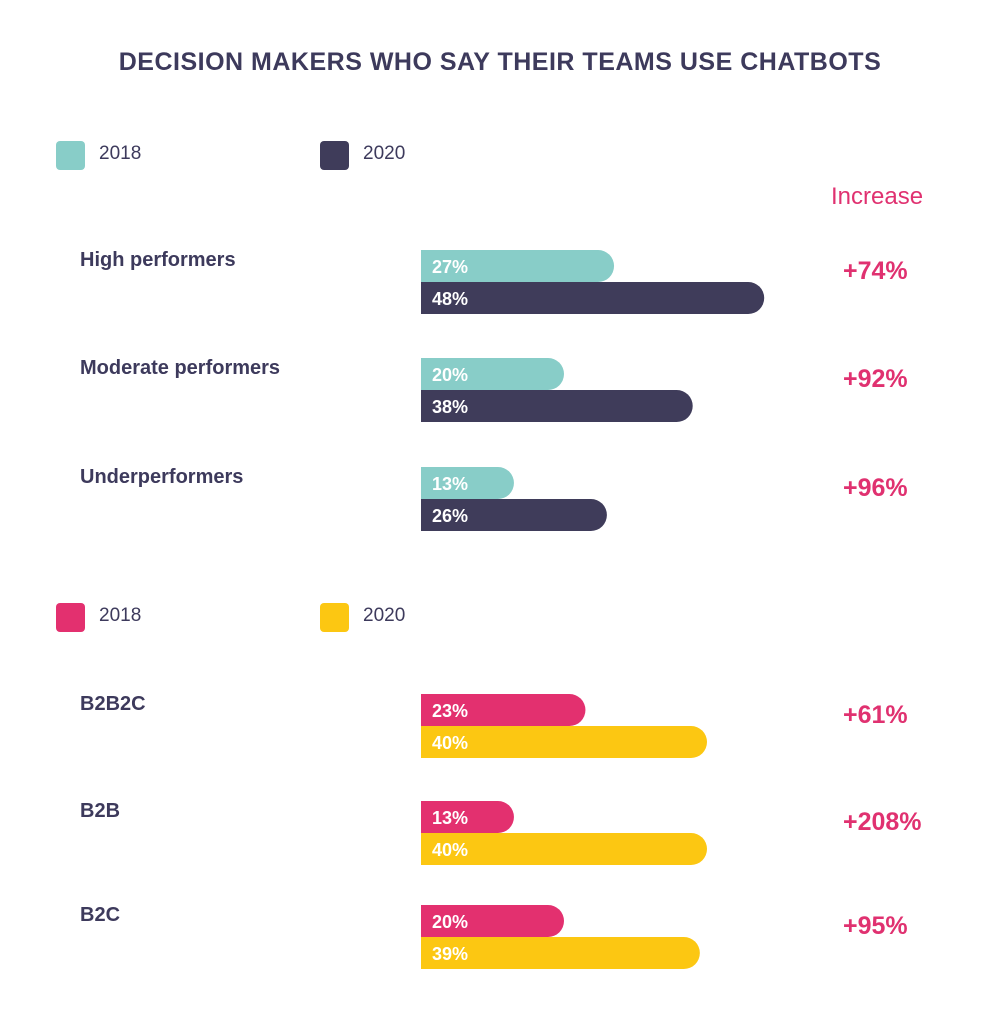  What do you see at coordinates (882, 822) in the screenshot?
I see `increase-value: +208%` at bounding box center [882, 822].